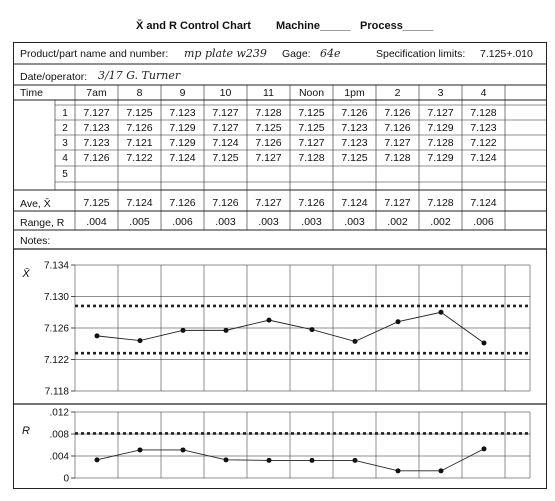  Describe the element at coordinates (35, 204) in the screenshot. I see `ave-label: Ave, X̄` at that location.